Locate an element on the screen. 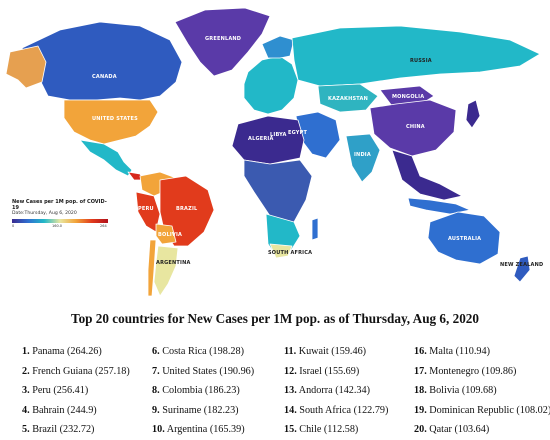 The height and width of the screenshot is (440, 550). ranking-item: 4. Bahrain (244.9) is located at coordinates (87, 411).